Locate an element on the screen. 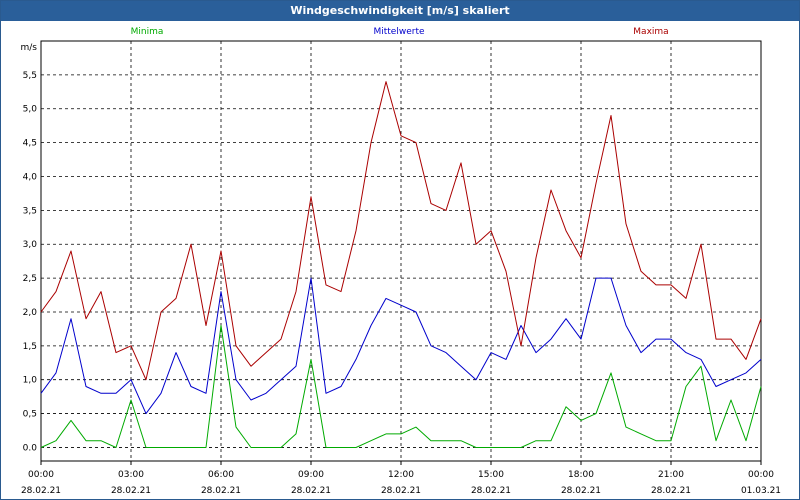  y-tick-label: 1,0 is located at coordinates (30, 381).